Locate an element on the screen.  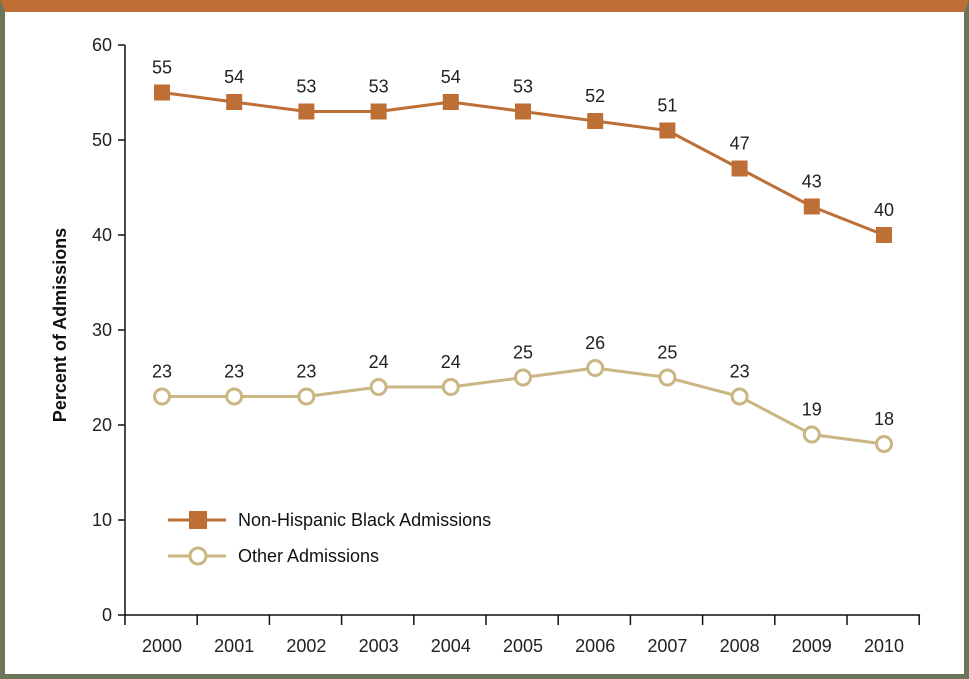
x-tick-label: 2008 is located at coordinates (740, 646).